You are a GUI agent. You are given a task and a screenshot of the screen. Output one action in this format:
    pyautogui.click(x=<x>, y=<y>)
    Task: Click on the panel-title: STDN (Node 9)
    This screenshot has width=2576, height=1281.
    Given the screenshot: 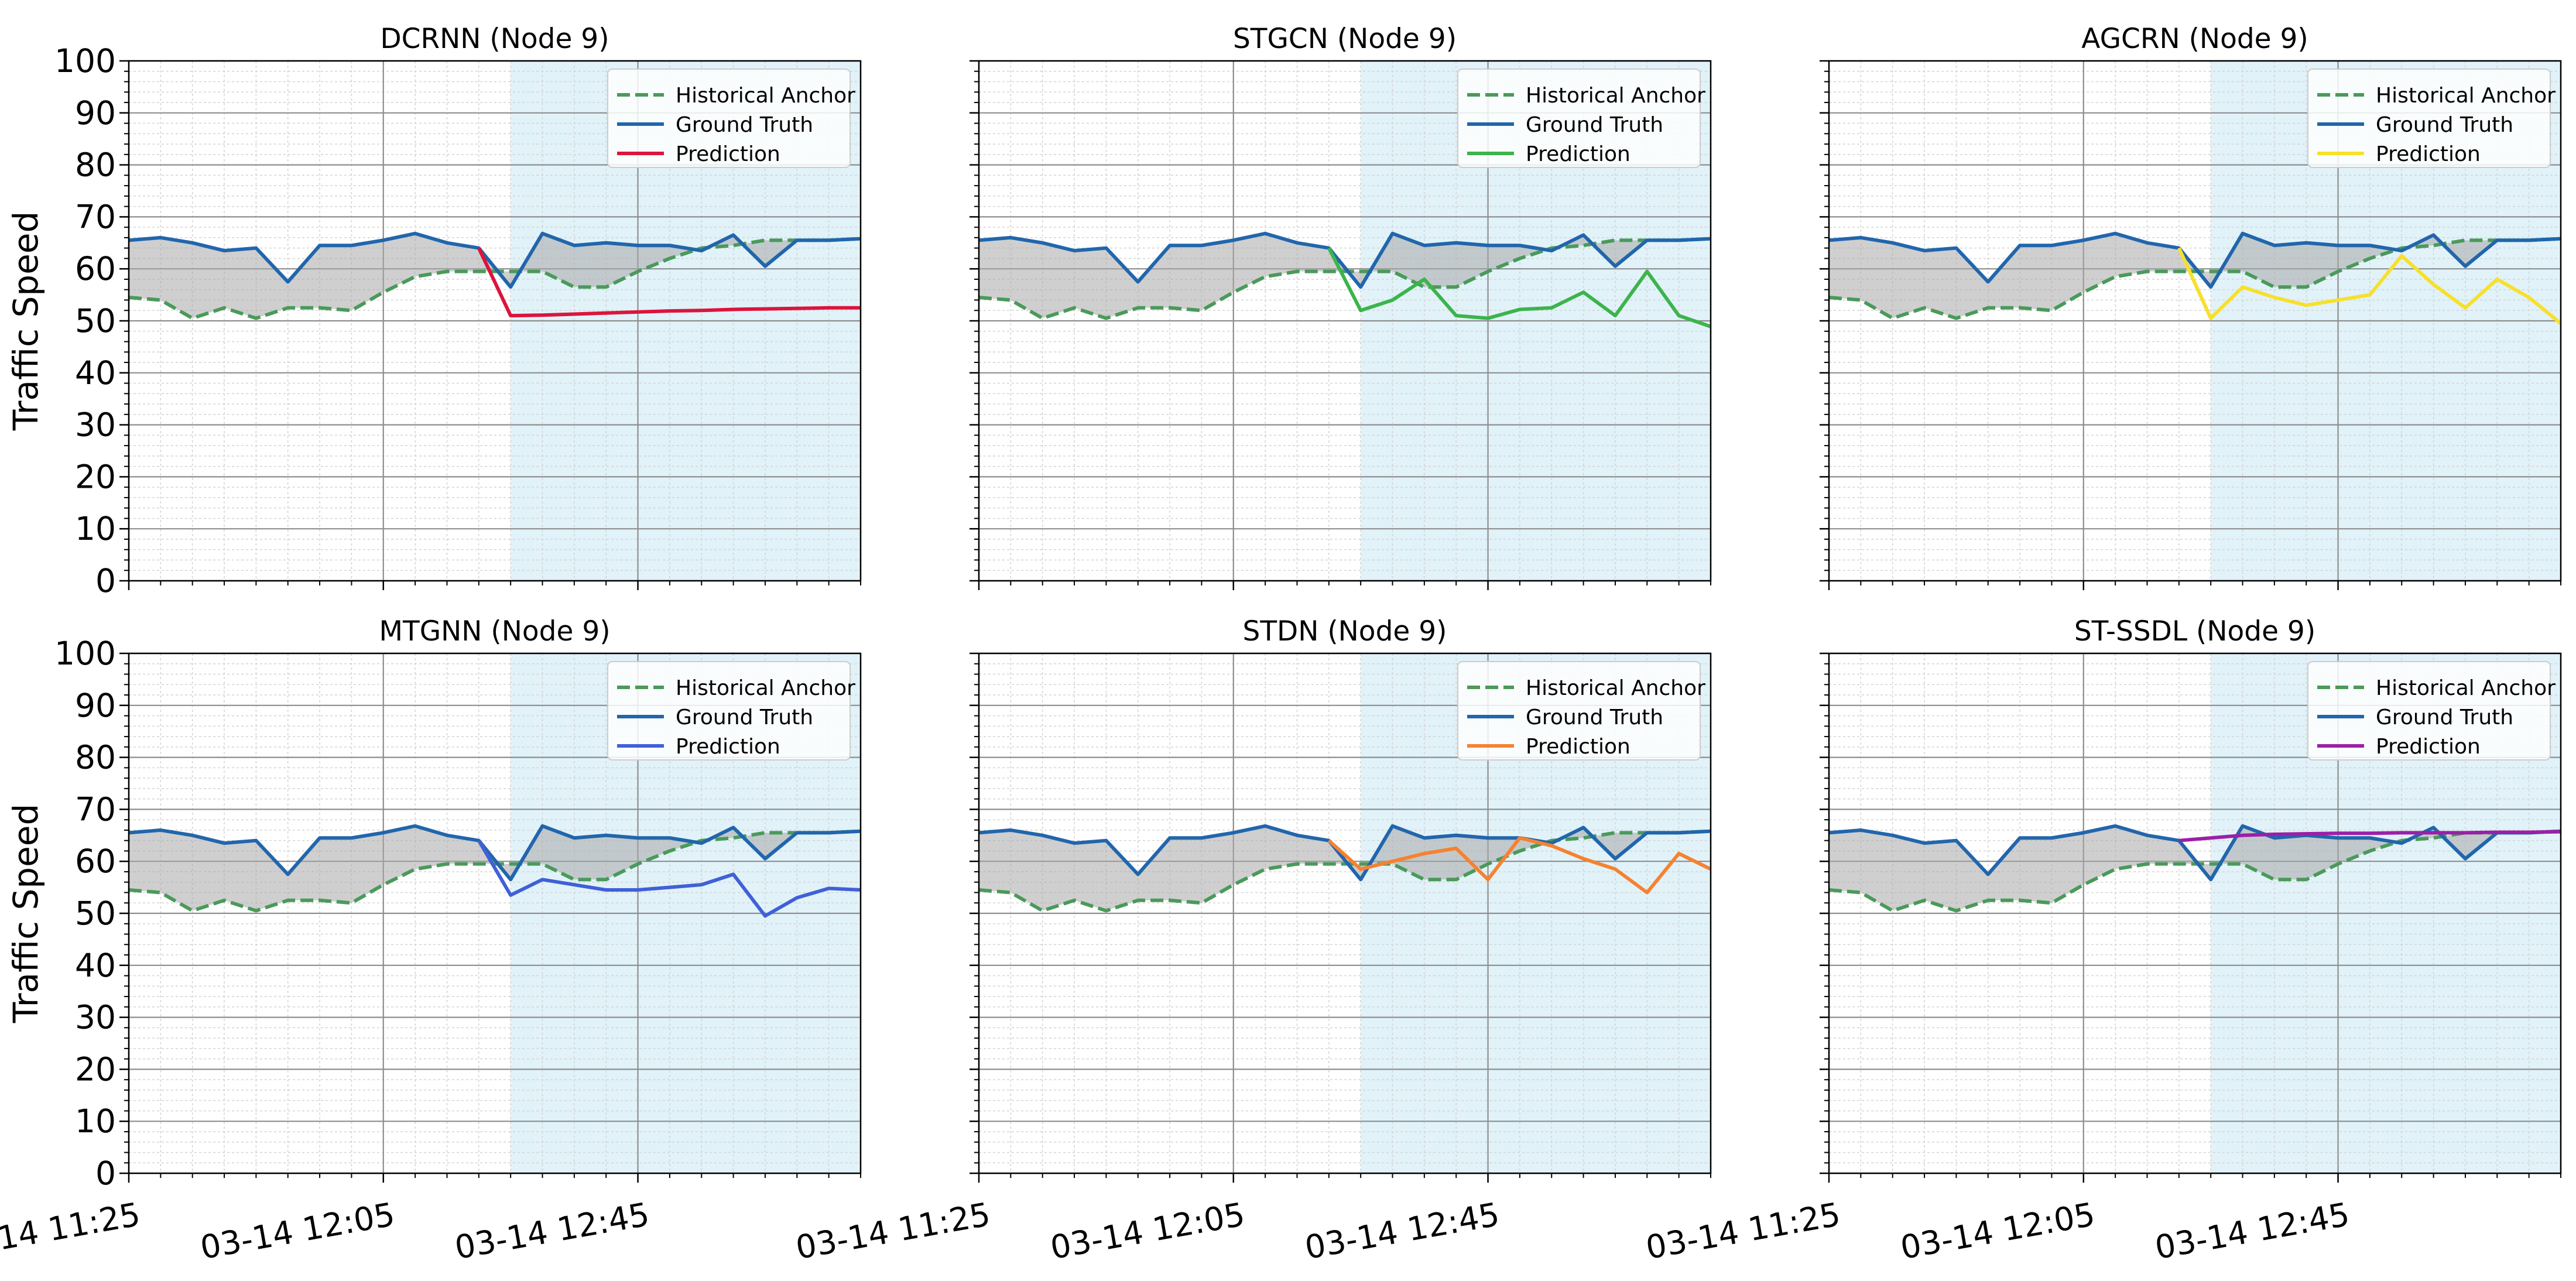 What is the action you would take?
    pyautogui.click(x=1344, y=631)
    